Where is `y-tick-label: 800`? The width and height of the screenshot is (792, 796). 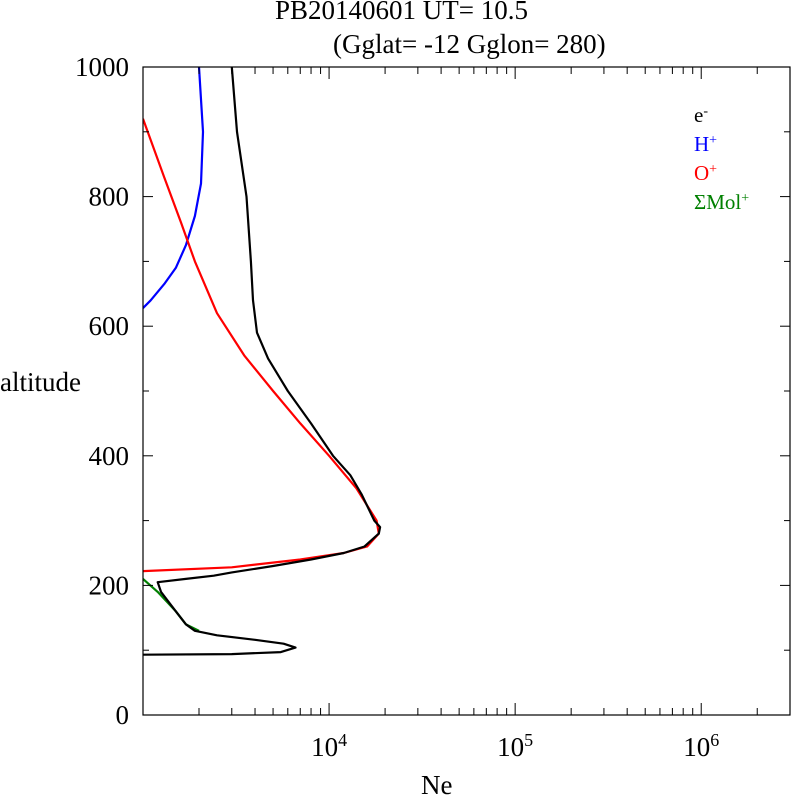
y-tick-label: 800 is located at coordinates (109, 197).